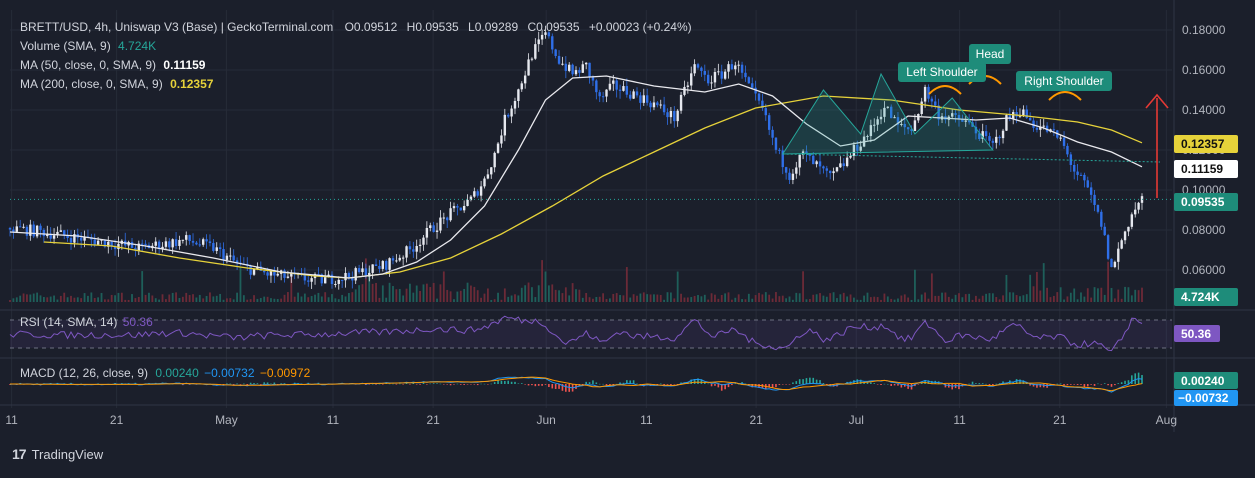 The width and height of the screenshot is (1255, 478). Describe the element at coordinates (990, 54) in the screenshot. I see `head-label-bg` at that location.